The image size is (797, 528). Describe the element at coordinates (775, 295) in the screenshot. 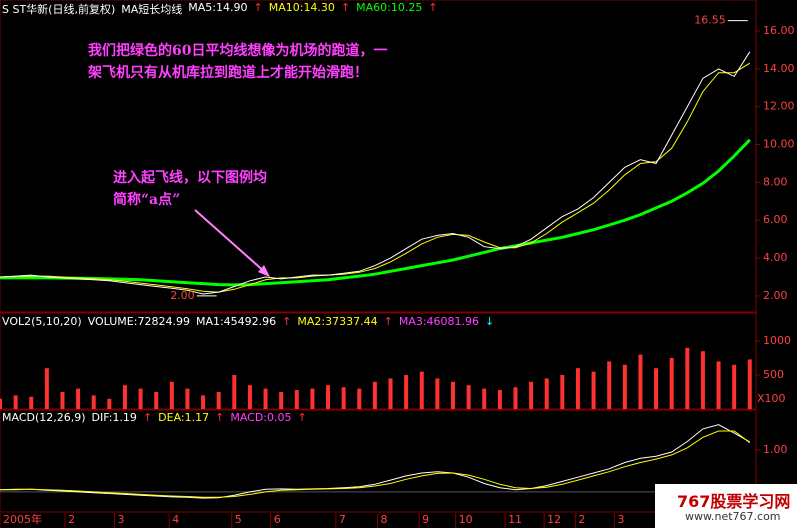

I see `y-tick-label: 2.00` at that location.